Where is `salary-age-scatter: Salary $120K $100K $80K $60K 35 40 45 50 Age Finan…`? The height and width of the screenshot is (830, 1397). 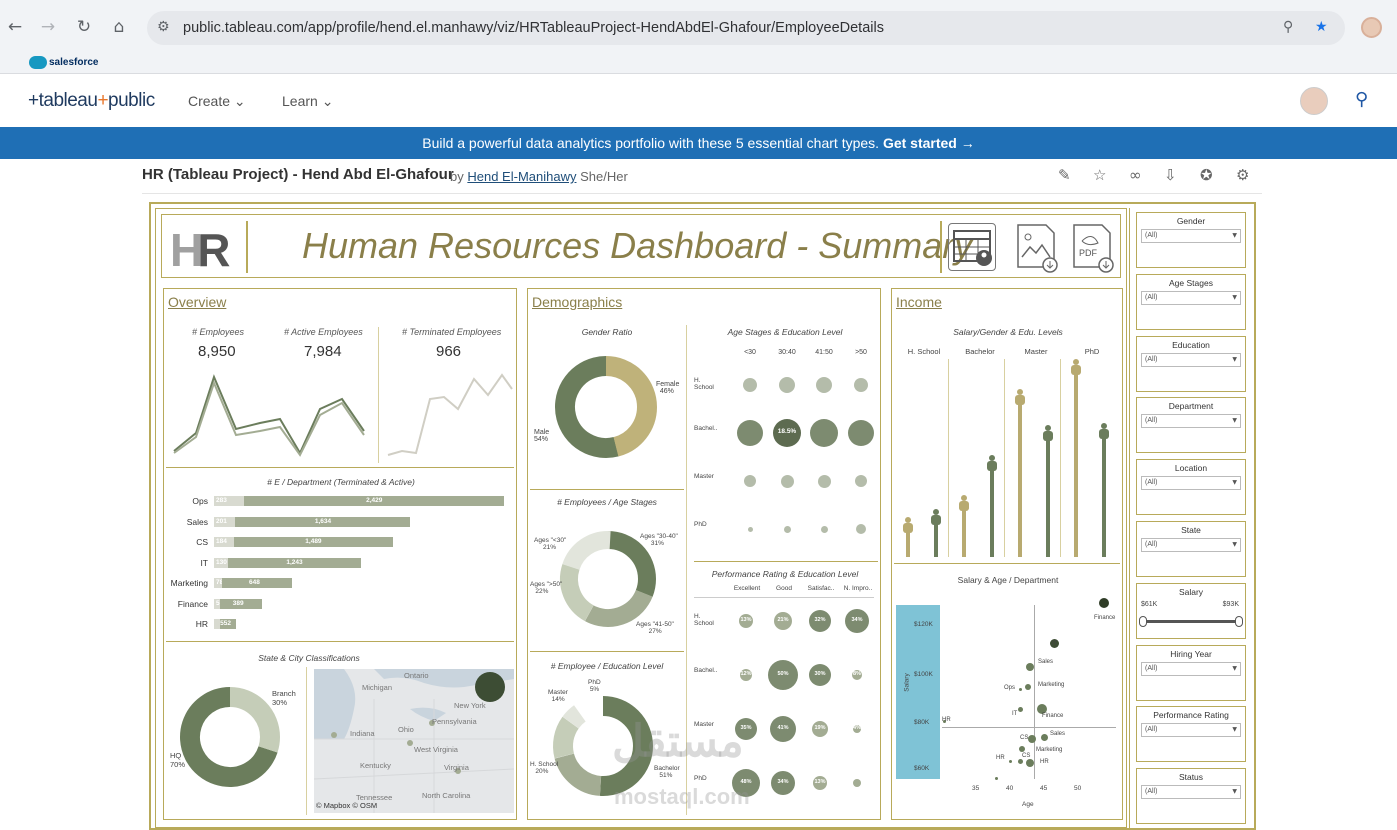 salary-age-scatter: Salary $120K $100K $80K $60K 35 40 45 50 Age Finan… is located at coordinates (1008, 702).